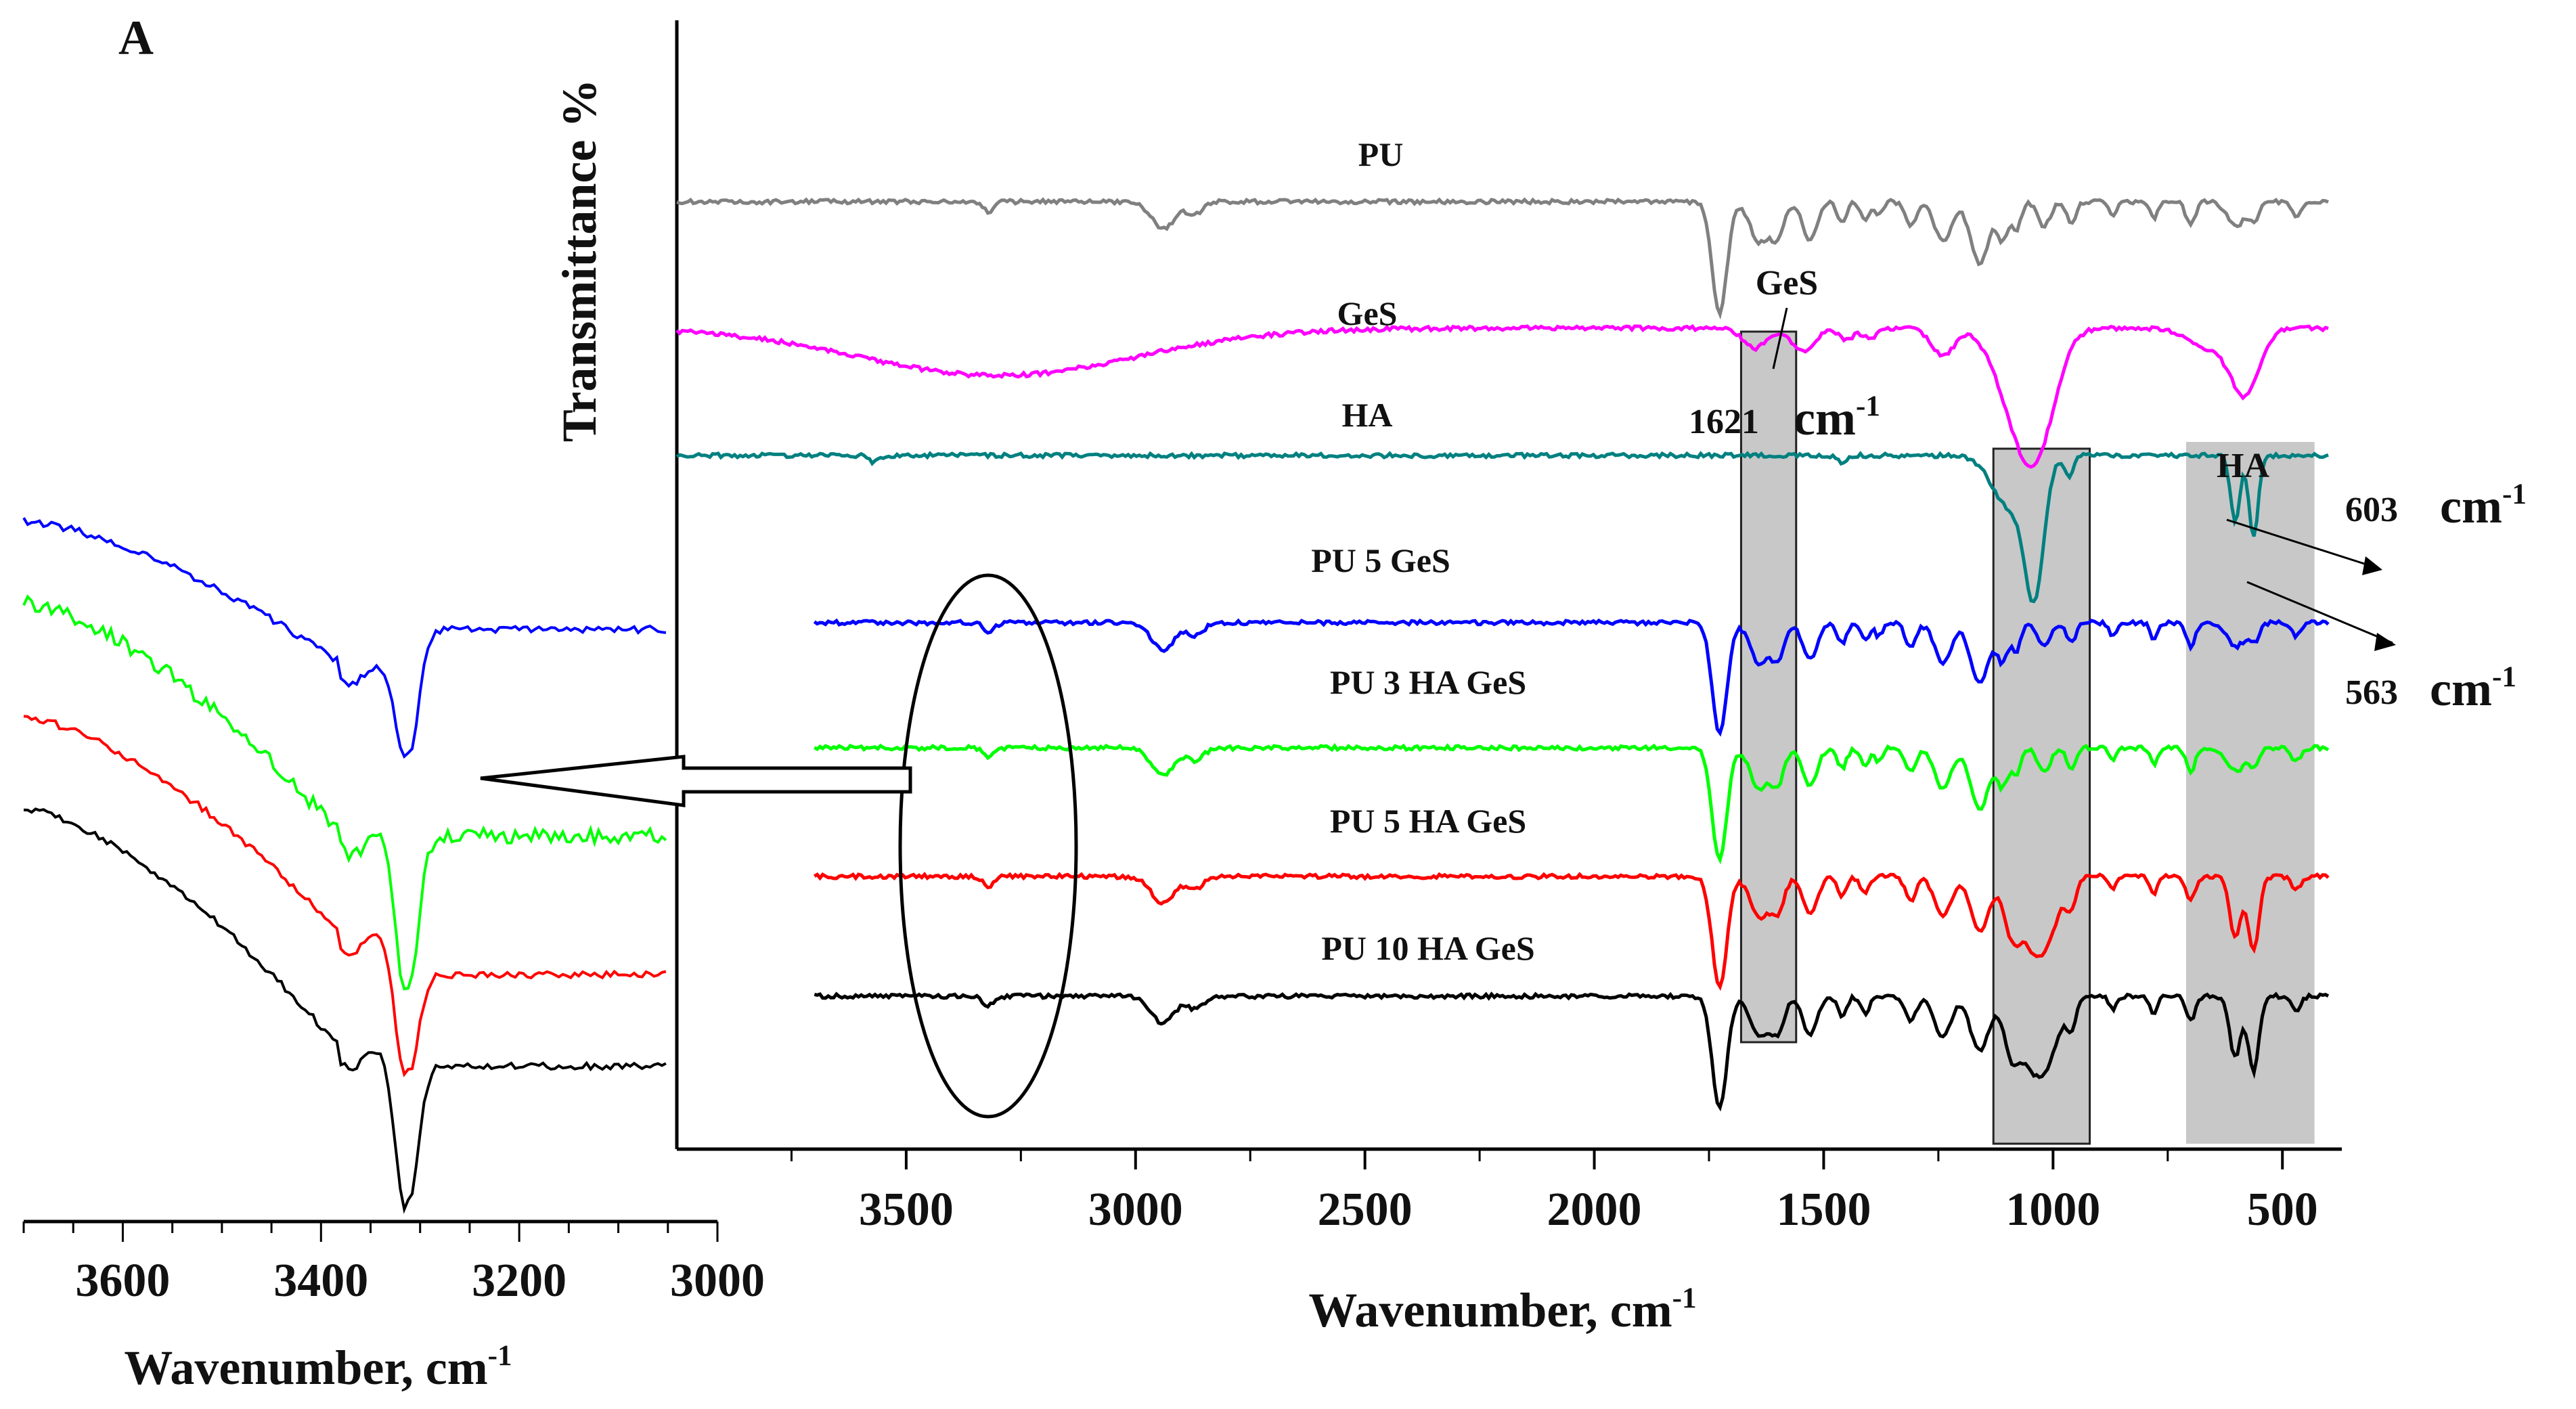  I want to click on highlight-oval, so click(988, 846).